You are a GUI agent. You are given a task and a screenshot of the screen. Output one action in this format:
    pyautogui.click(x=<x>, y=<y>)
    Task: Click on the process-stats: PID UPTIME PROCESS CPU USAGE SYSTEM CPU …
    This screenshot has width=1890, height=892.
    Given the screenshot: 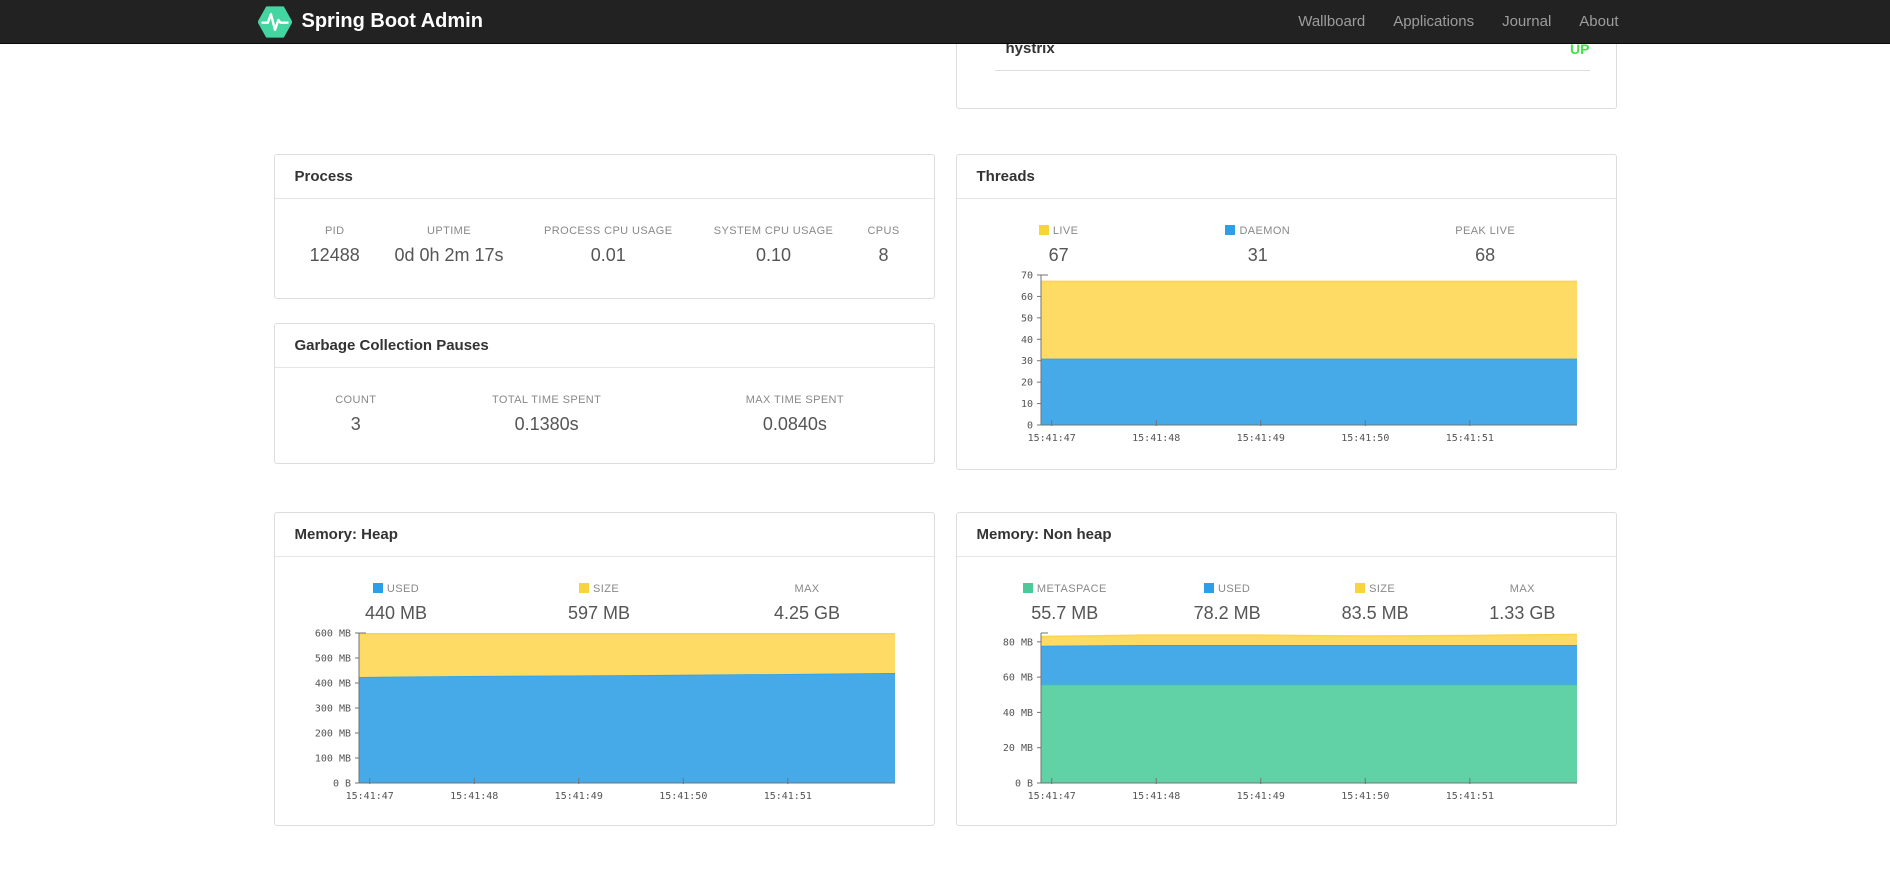 What is the action you would take?
    pyautogui.click(x=604, y=245)
    